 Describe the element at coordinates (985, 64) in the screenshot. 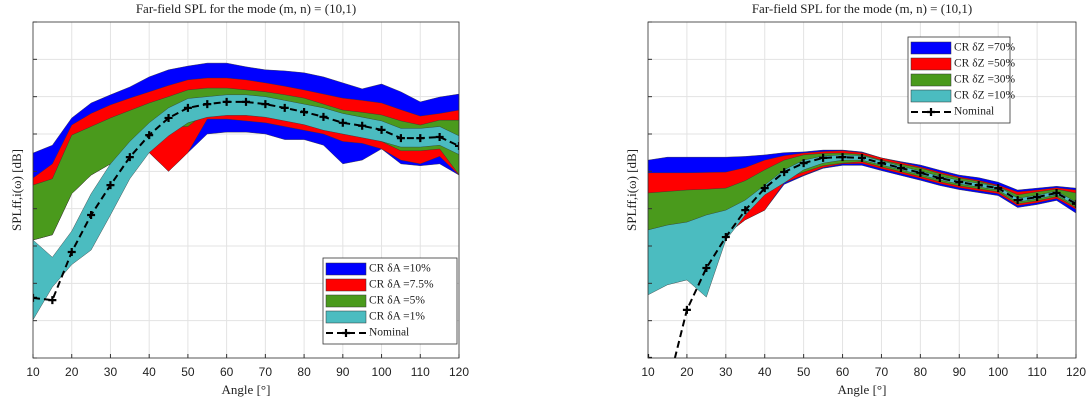

I see `legend-label: CR δZ =50%` at that location.